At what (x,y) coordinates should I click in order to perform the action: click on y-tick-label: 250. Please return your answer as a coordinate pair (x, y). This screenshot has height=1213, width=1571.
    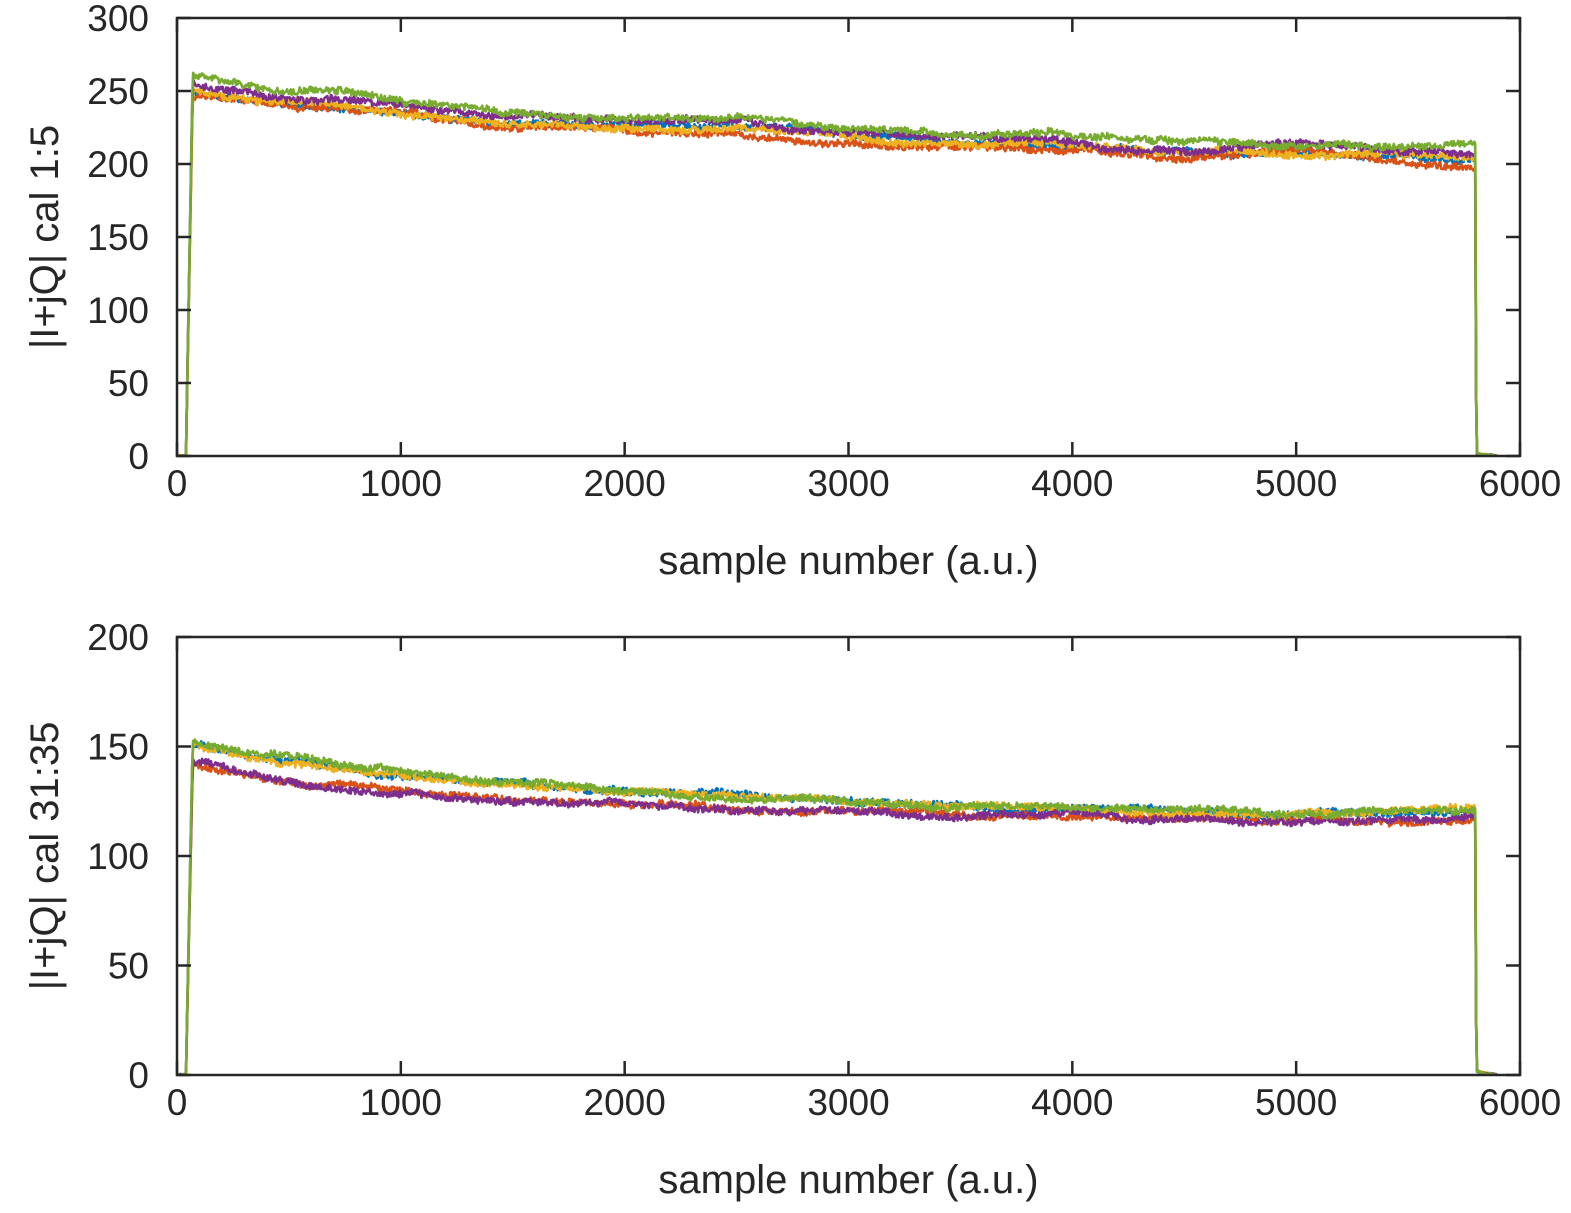
    Looking at the image, I should click on (118, 91).